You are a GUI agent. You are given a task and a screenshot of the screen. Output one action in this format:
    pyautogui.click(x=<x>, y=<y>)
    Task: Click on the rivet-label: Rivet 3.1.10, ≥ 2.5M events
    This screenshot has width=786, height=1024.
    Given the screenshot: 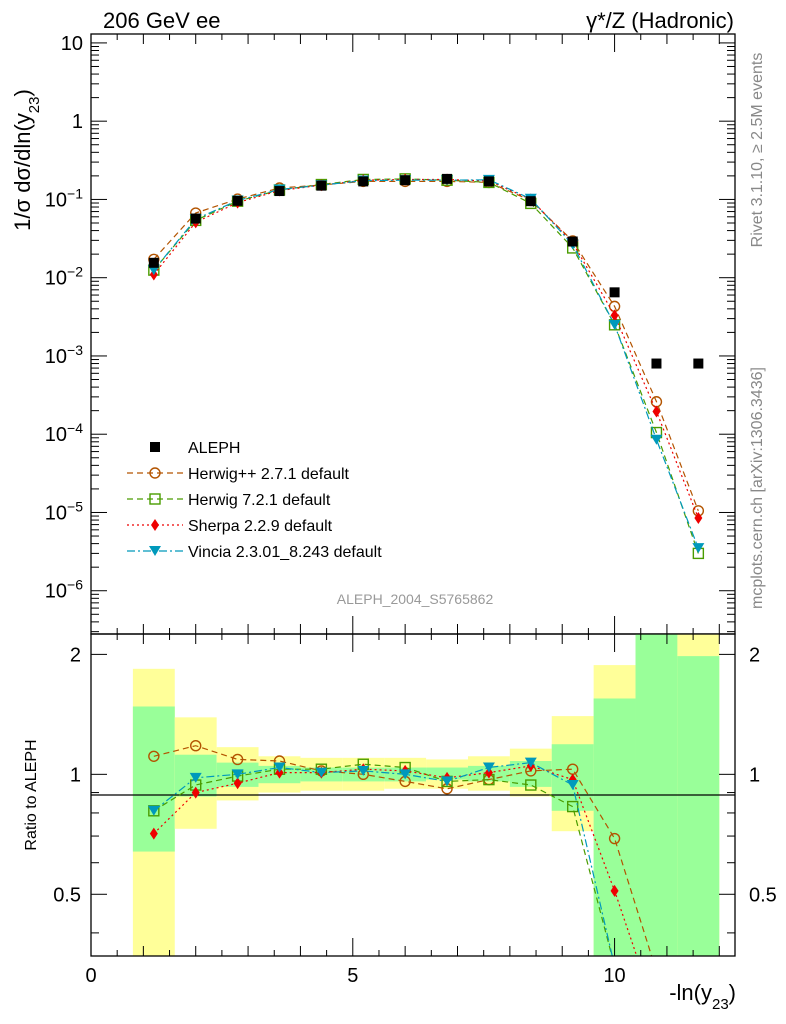 What is the action you would take?
    pyautogui.click(x=757, y=150)
    